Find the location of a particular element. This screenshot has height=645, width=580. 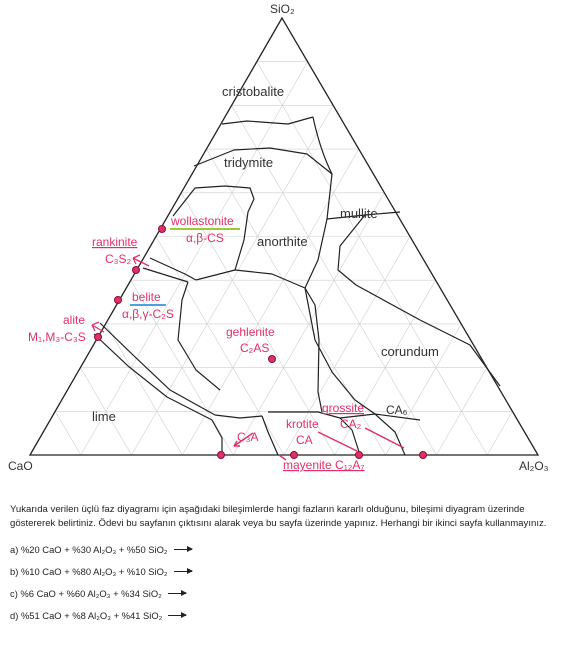

boundary-alite is located at coordinates (157, 369).